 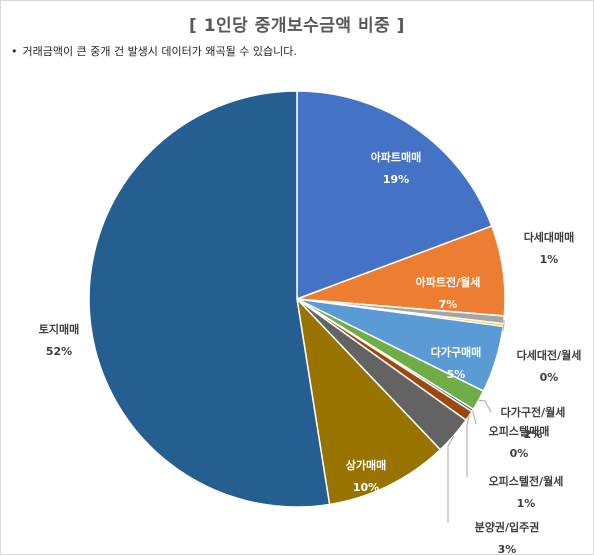 I want to click on slice-label-percent-8: 1%, so click(x=526, y=503).